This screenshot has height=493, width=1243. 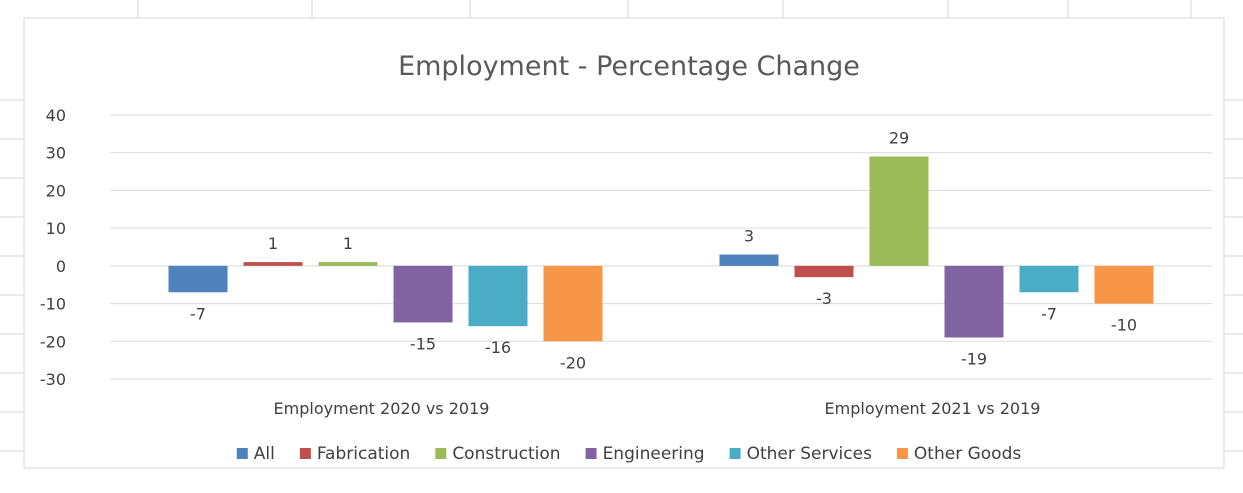 What do you see at coordinates (498, 347) in the screenshot?
I see `data-label: -16` at bounding box center [498, 347].